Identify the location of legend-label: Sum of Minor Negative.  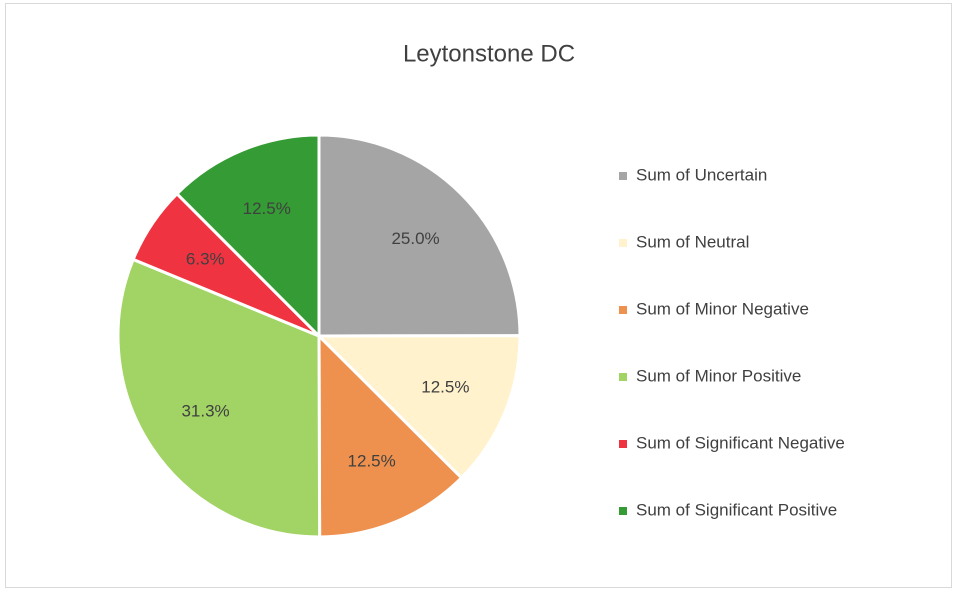
(722, 308).